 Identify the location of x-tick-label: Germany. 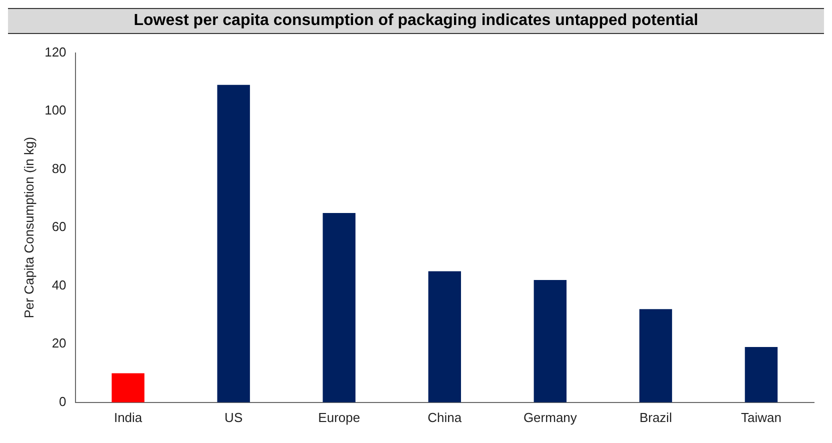
(550, 417).